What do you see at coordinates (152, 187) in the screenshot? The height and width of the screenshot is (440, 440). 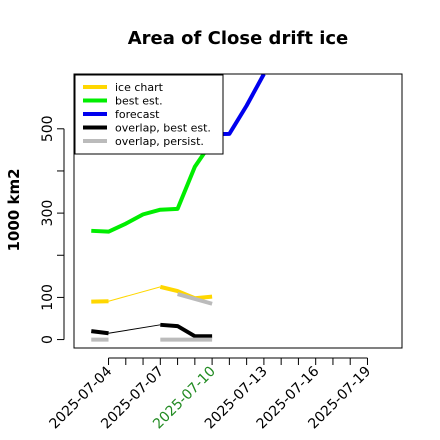 I see `series-line-best-est` at bounding box center [152, 187].